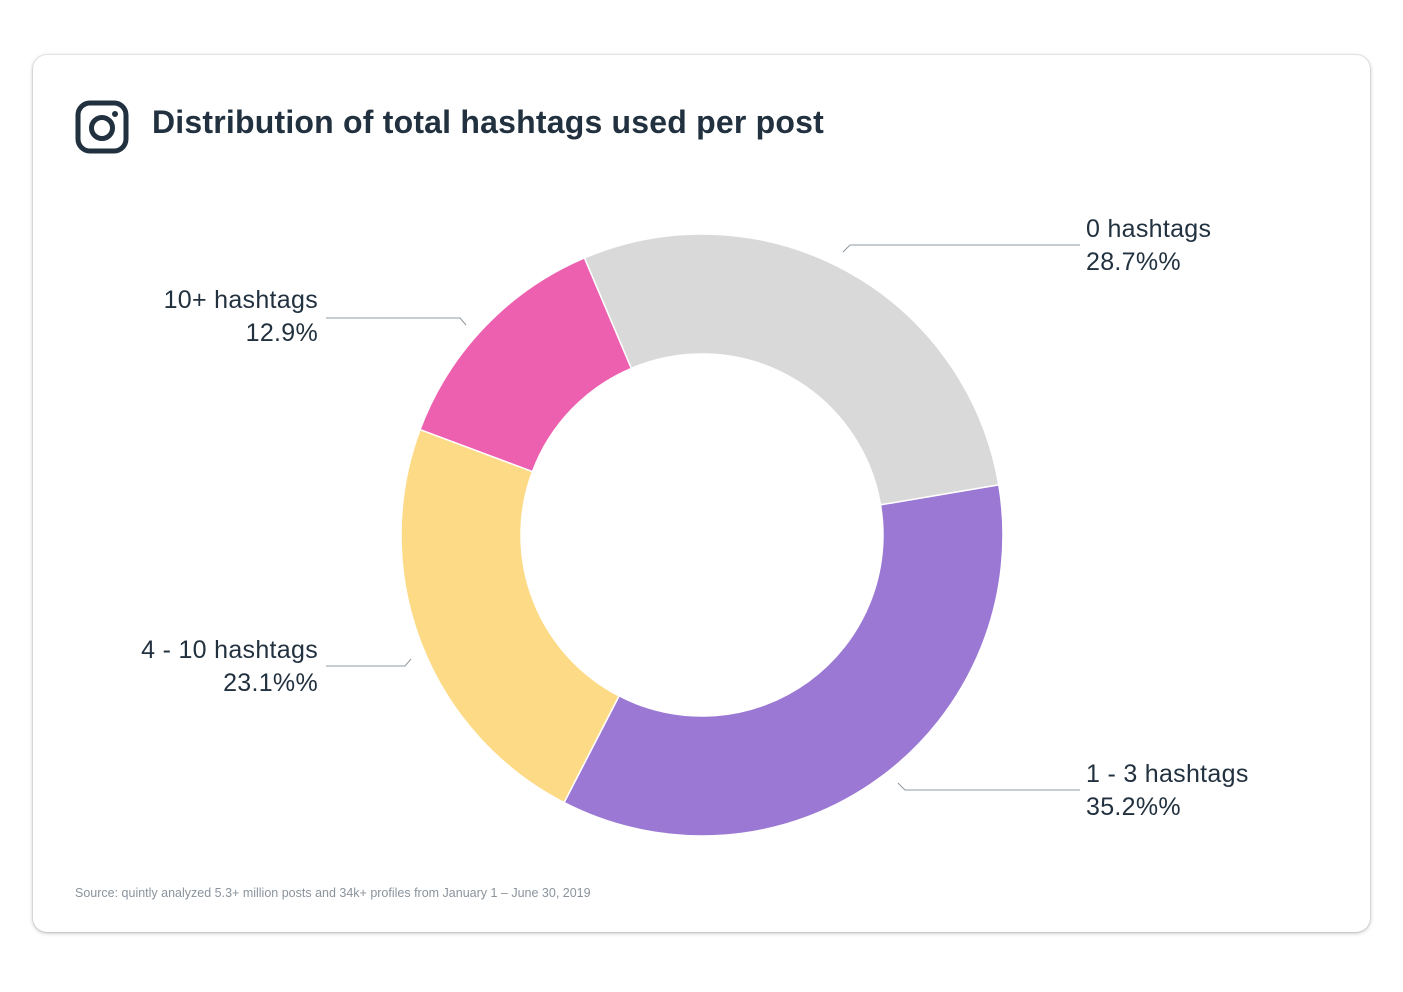  What do you see at coordinates (783, 660) in the screenshot?
I see `donut-slice-1-3-hashtags` at bounding box center [783, 660].